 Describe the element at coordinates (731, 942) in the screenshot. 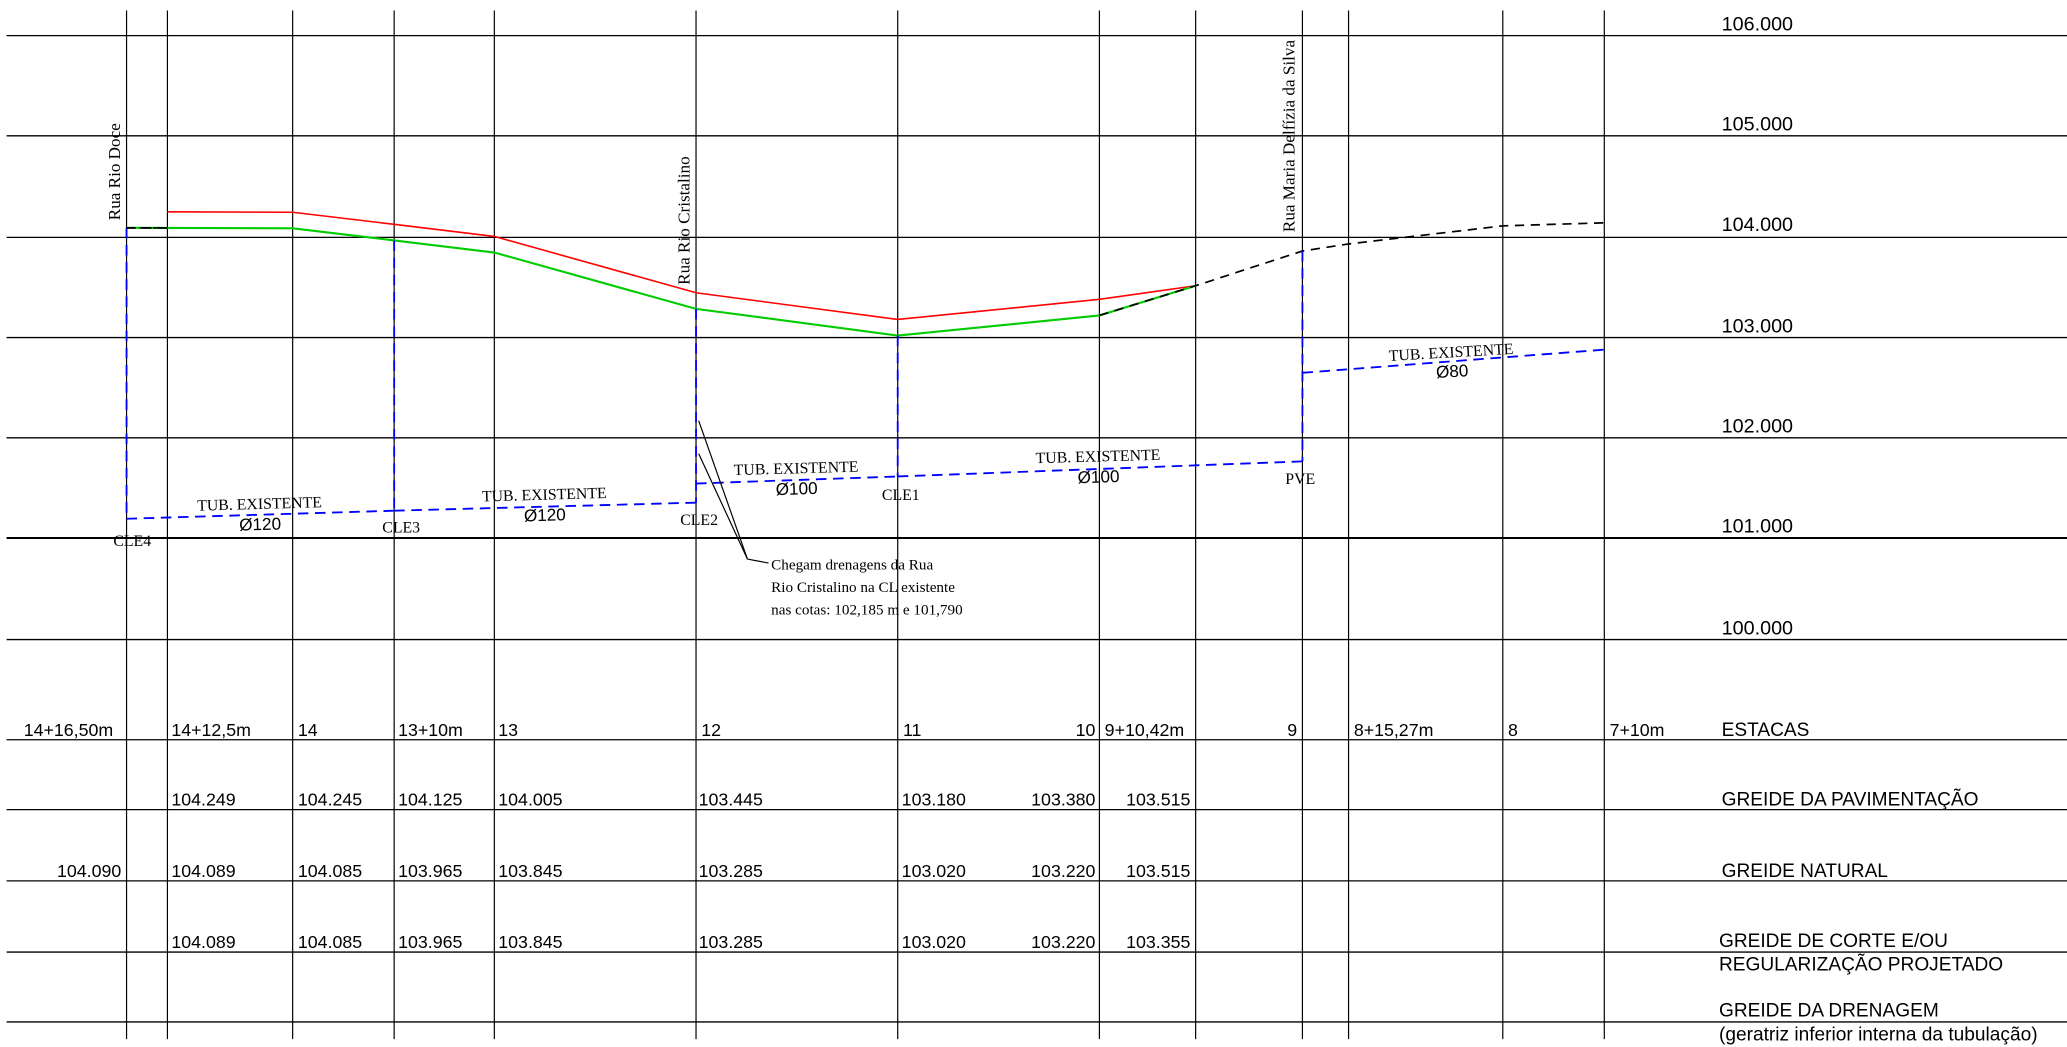

I see `corte-cell: 103.285` at that location.